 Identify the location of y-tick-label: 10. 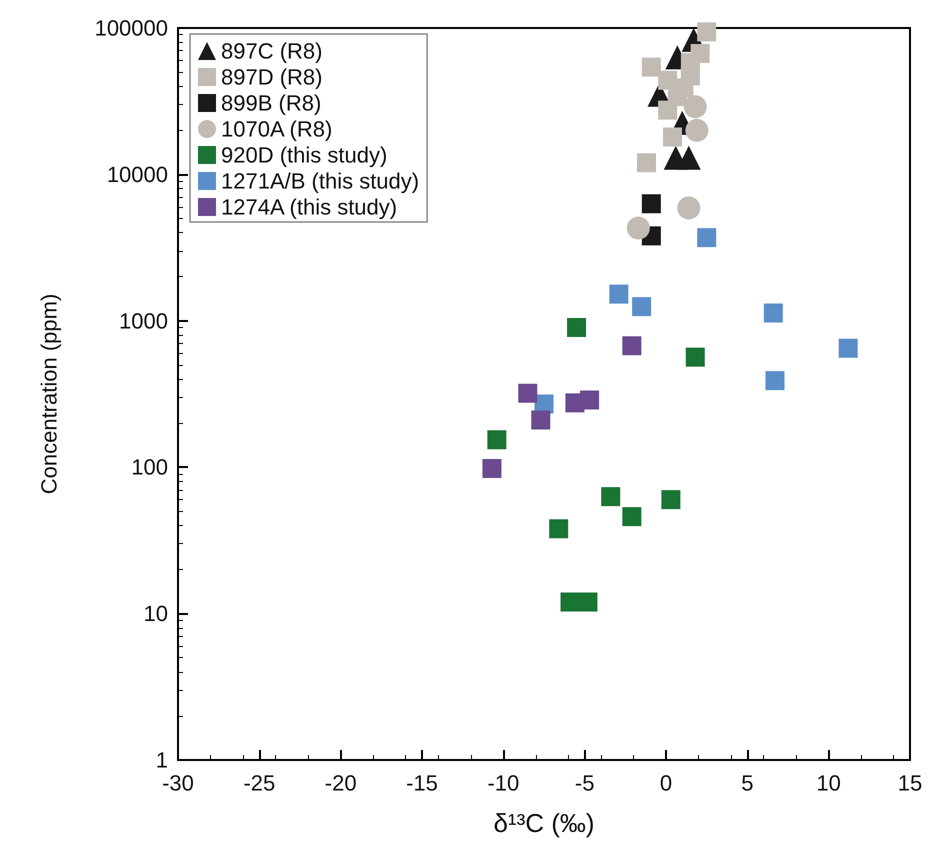
(156, 613).